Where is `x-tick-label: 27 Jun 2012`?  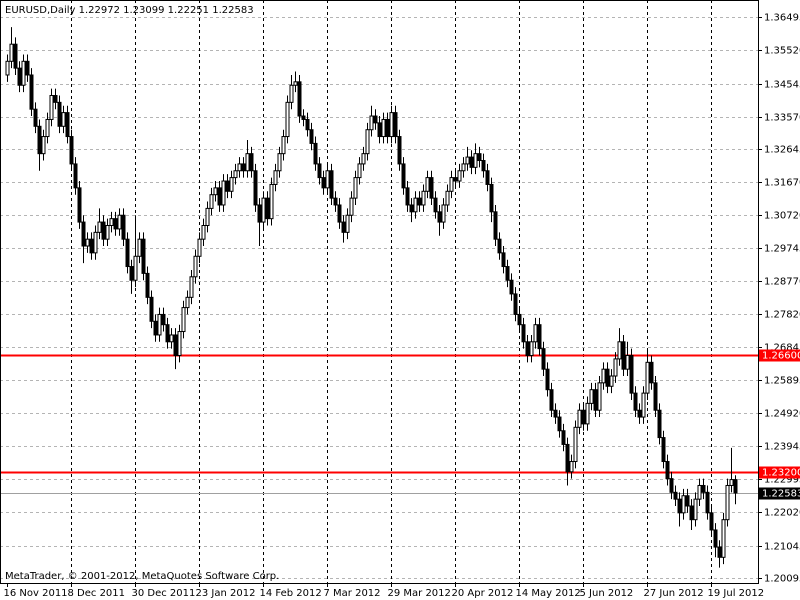 x-tick-label: 27 Jun 2012 is located at coordinates (674, 593).